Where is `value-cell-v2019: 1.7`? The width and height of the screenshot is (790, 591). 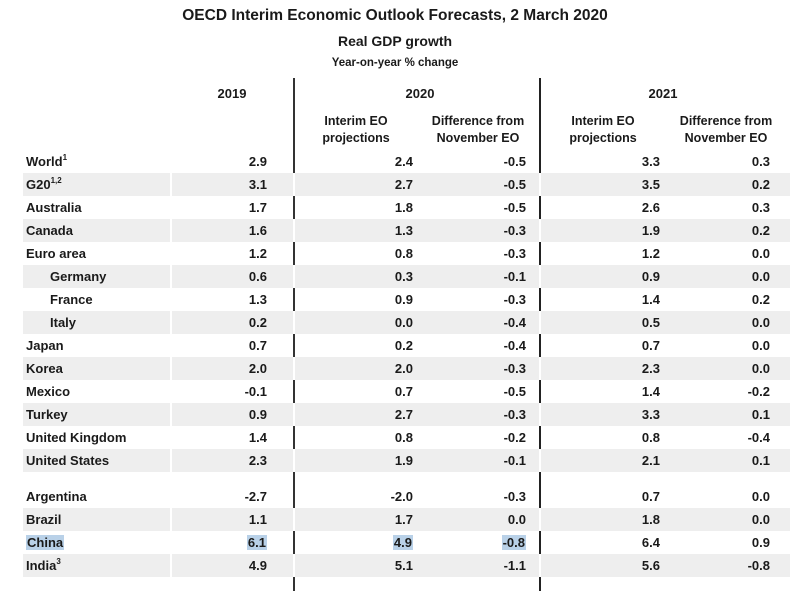 value-cell-v2019: 1.7 is located at coordinates (245, 207).